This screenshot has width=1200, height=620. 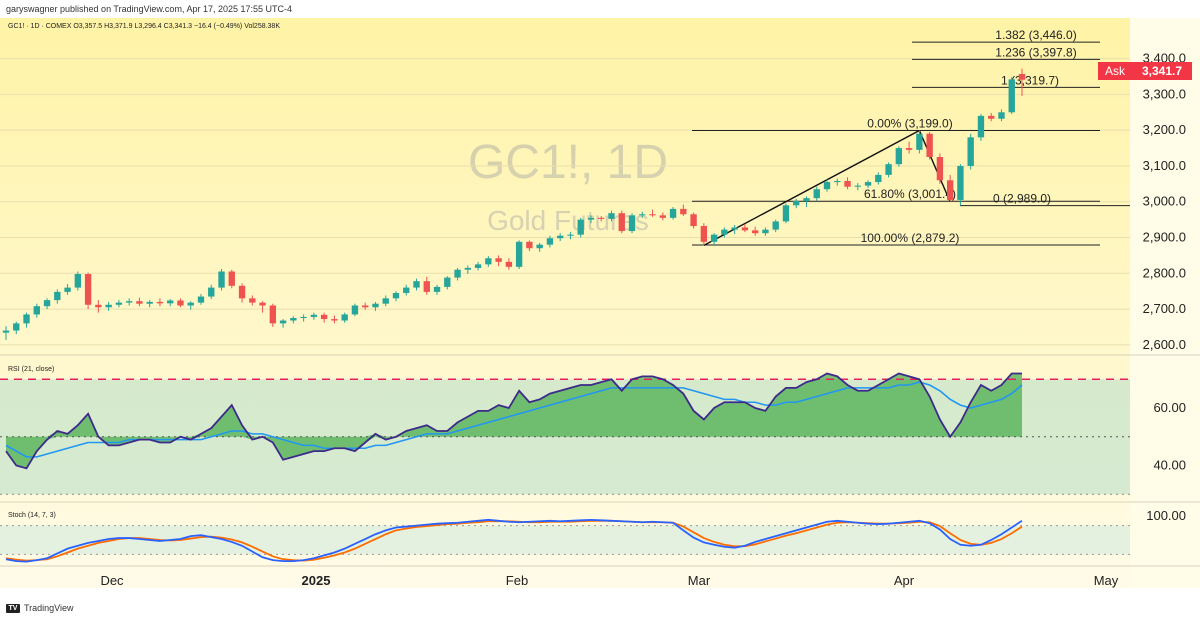 What do you see at coordinates (609, 580) in the screenshot?
I see `time-axis: Dec 2025 Feb Mar Apr May` at bounding box center [609, 580].